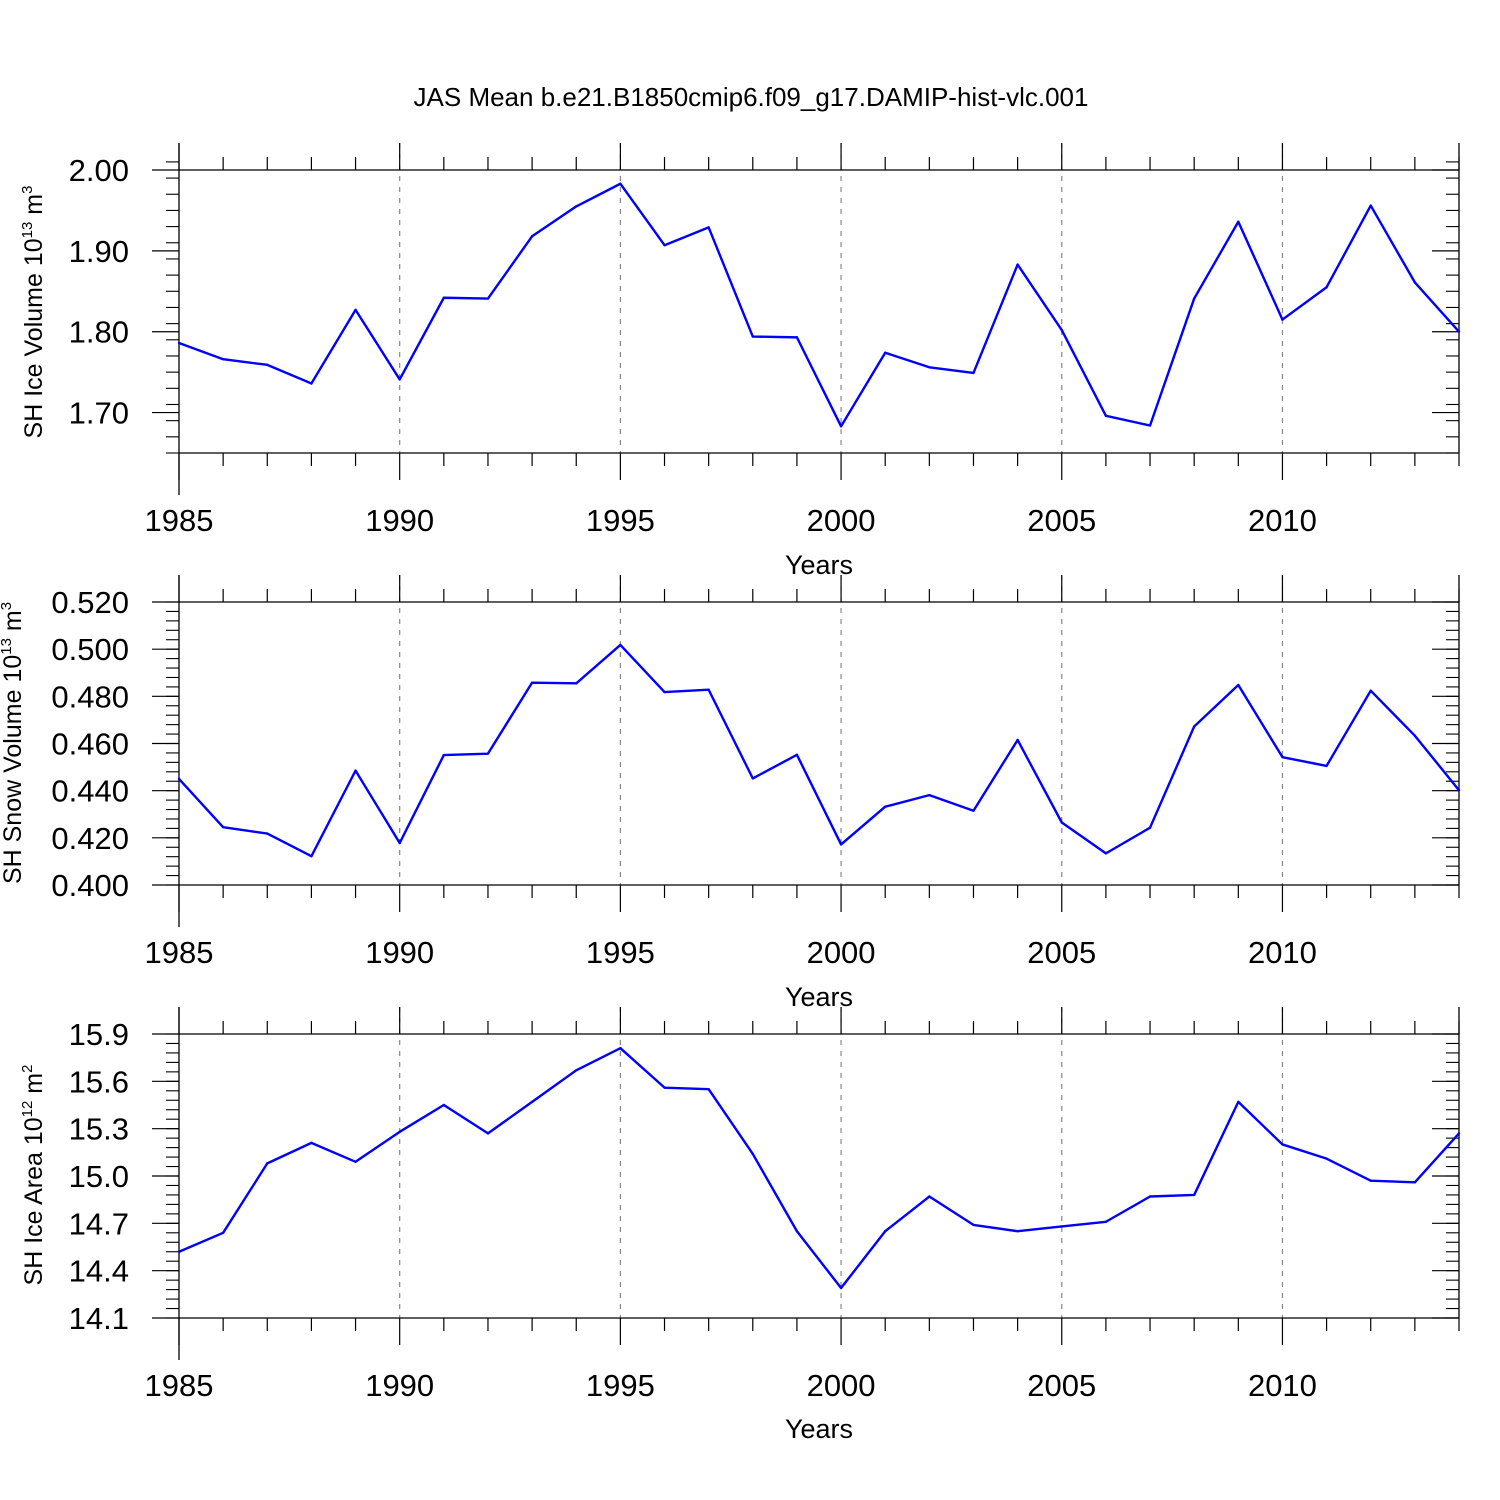 Image resolution: width=1500 pixels, height=1500 pixels. I want to click on y-tick-label: 15.0, so click(99, 1176).